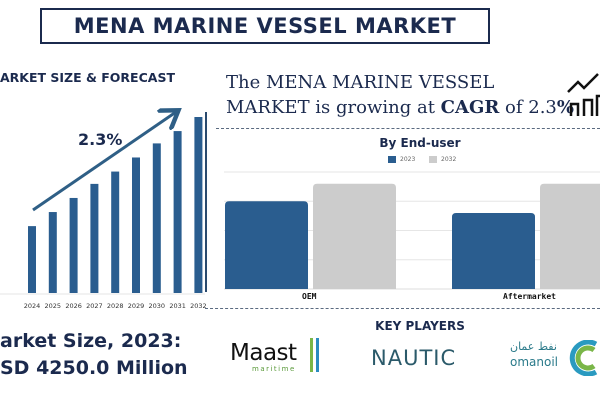 This screenshot has width=600, height=400. I want to click on legend-item-2032: 2032, so click(442, 159).